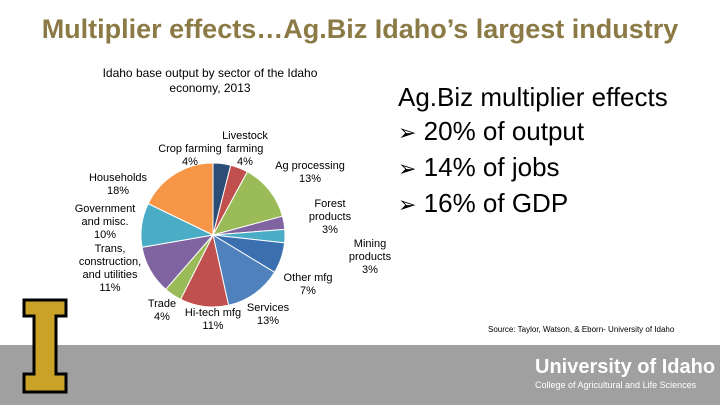 The height and width of the screenshot is (405, 720). Describe the element at coordinates (533, 97) in the screenshot. I see `side-heading: Ag.Biz multiplier effects` at that location.